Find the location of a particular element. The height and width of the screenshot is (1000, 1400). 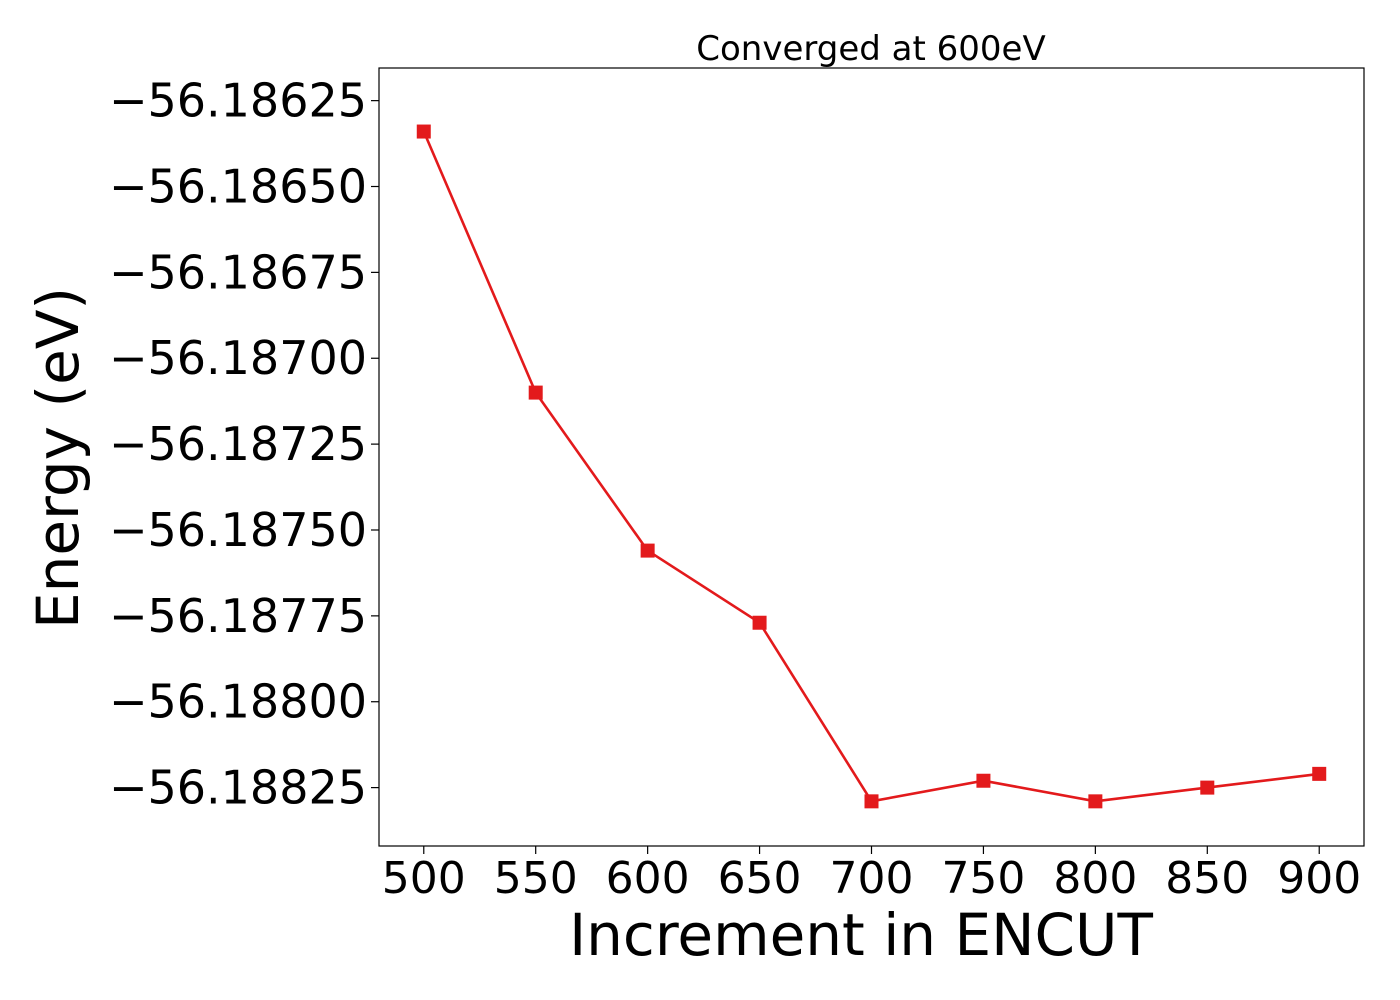

x-tick-label: 750 is located at coordinates (983, 878).